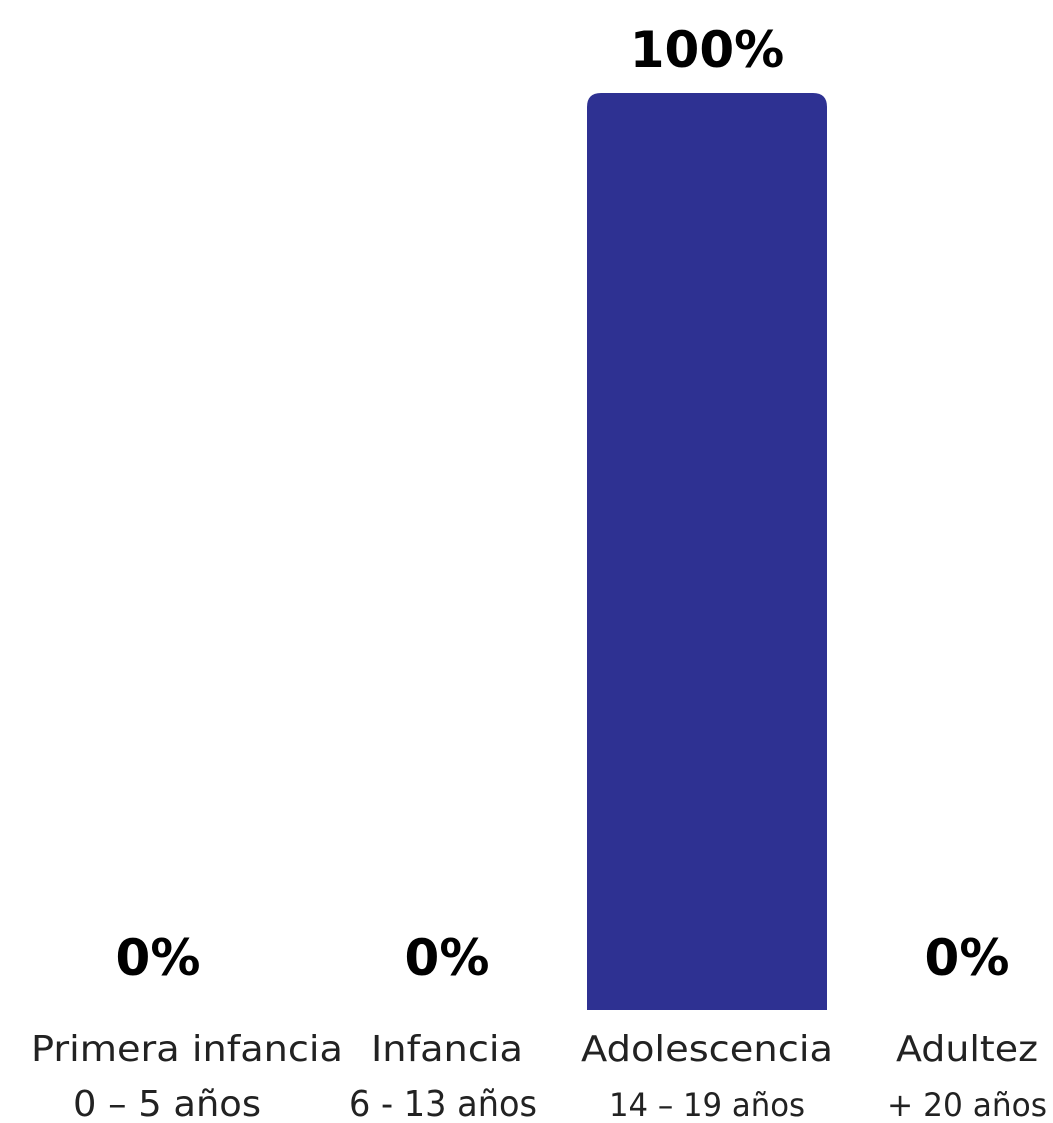  I want to click on range-label-adolescencia: 14 – 19 años, so click(707, 1104).